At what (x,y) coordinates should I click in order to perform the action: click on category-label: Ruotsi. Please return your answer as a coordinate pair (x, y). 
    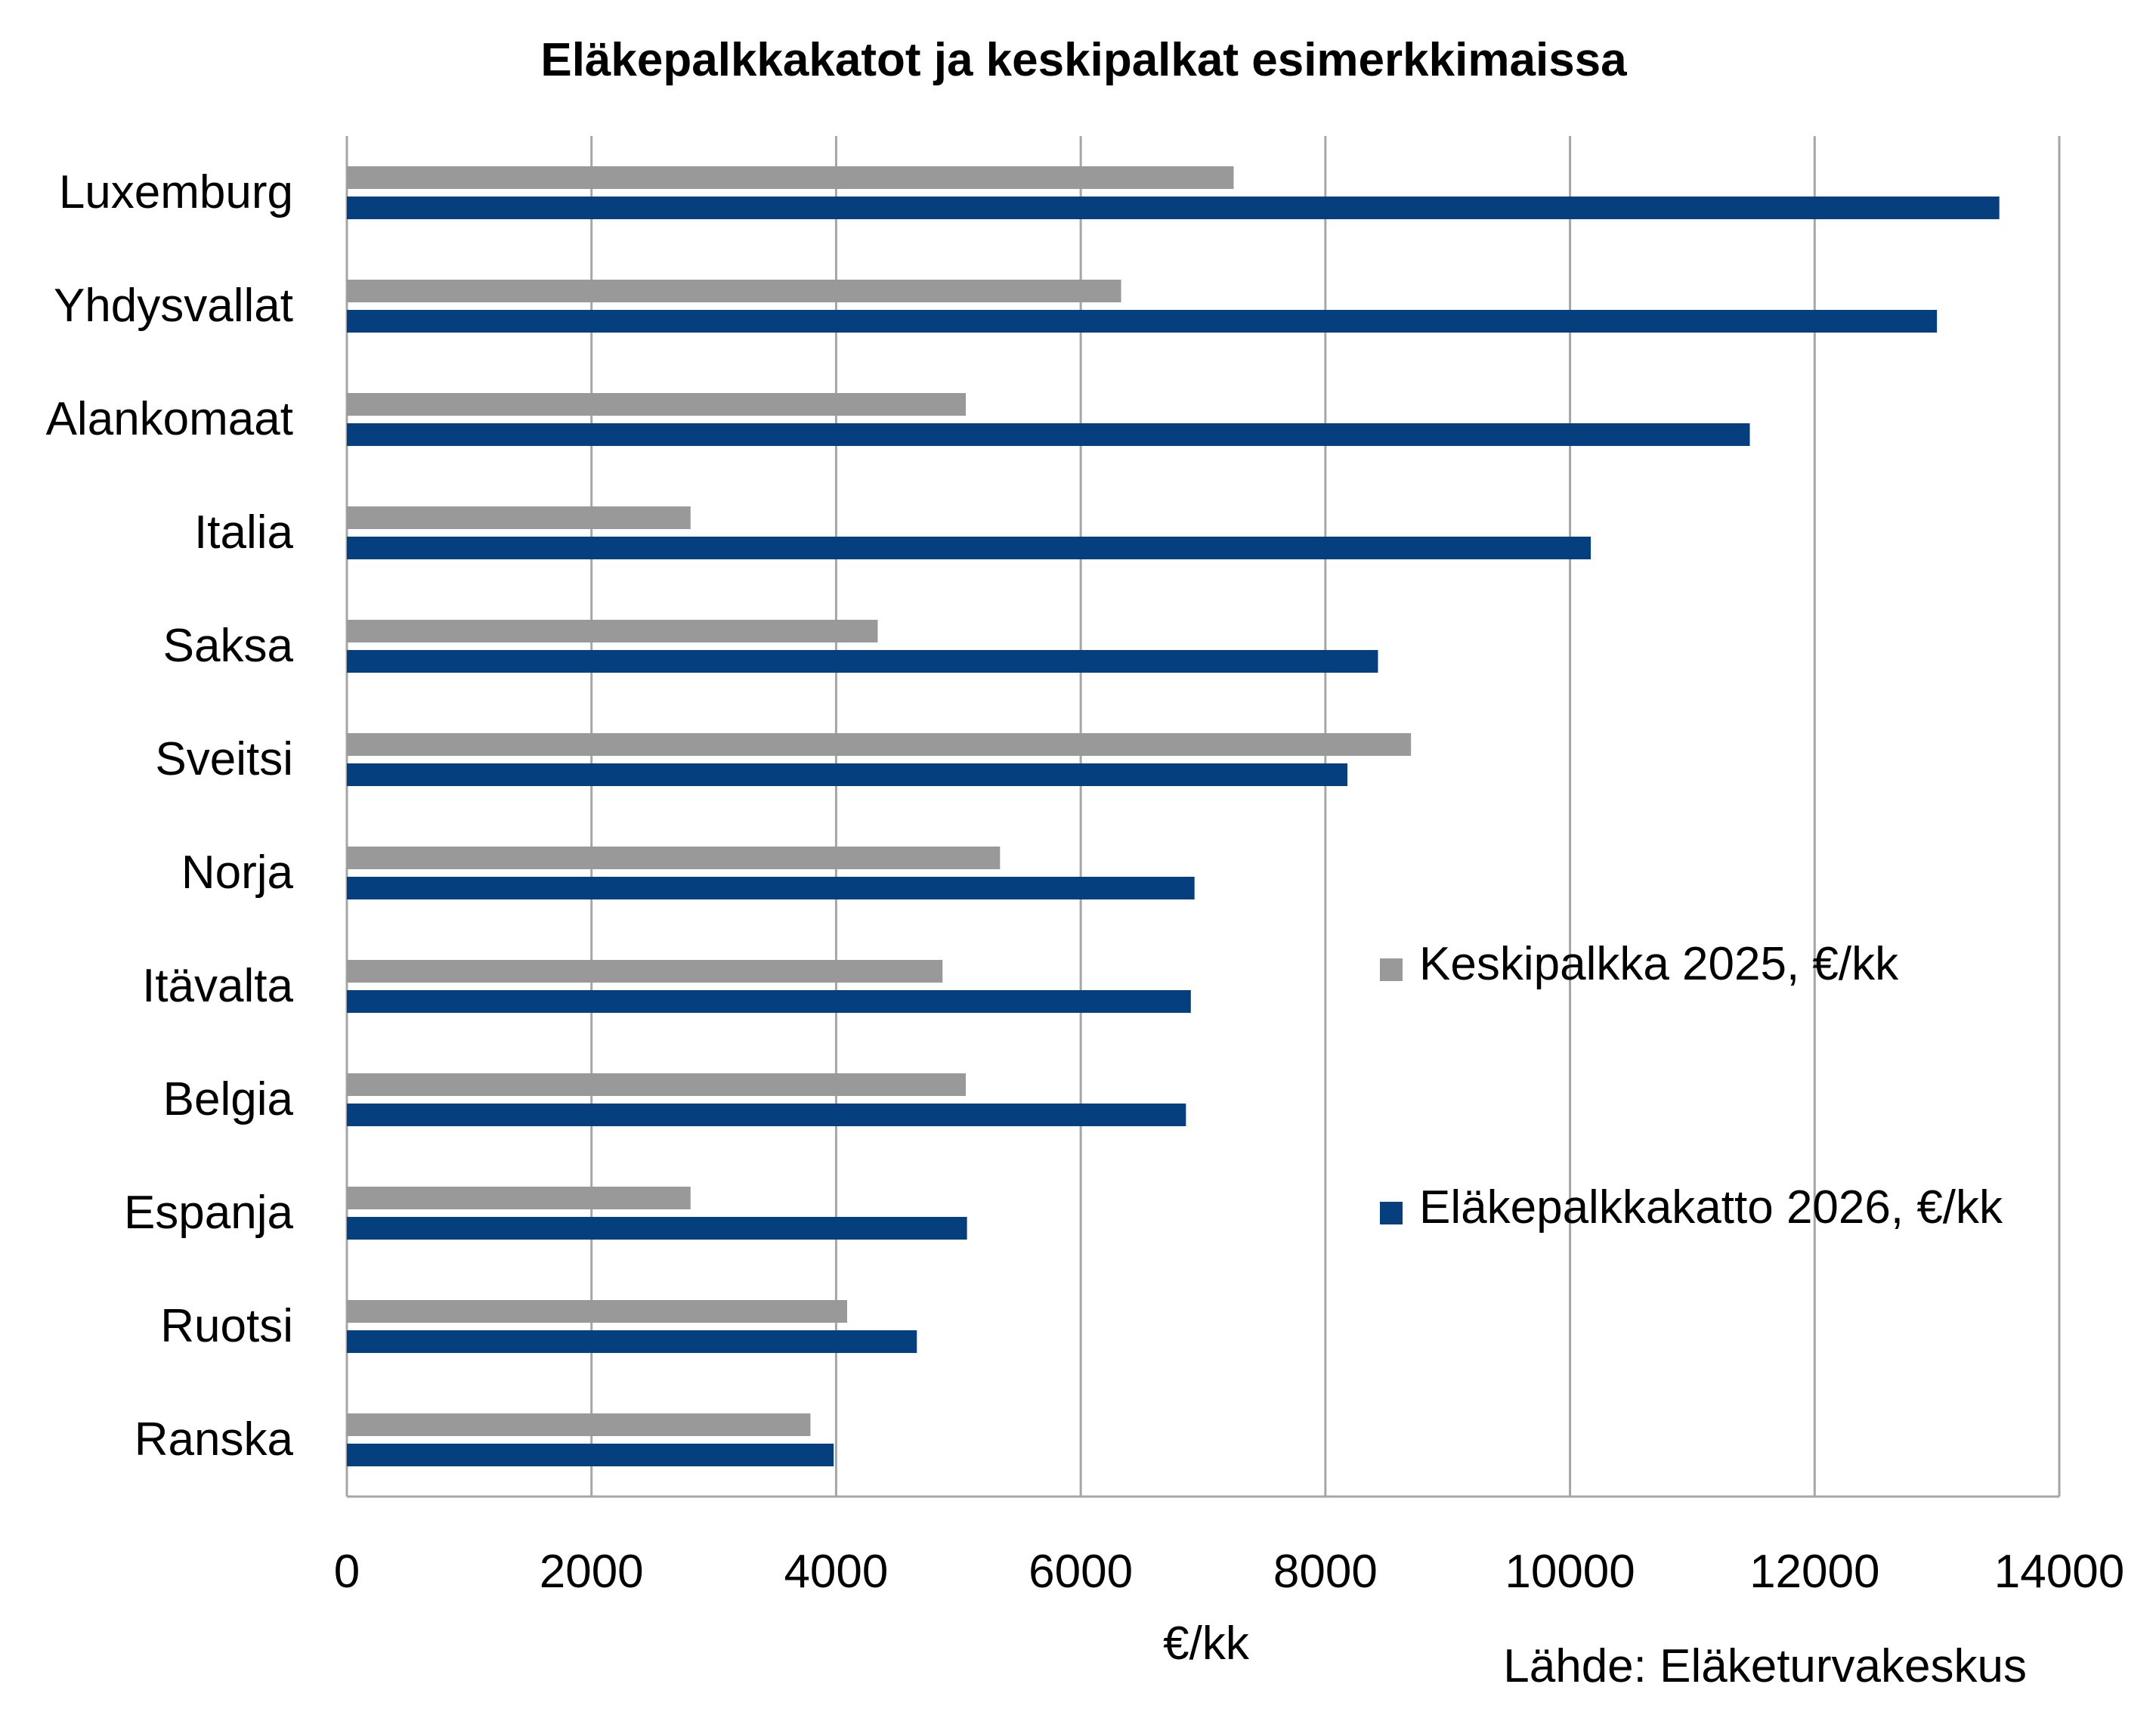
    Looking at the image, I should click on (226, 1326).